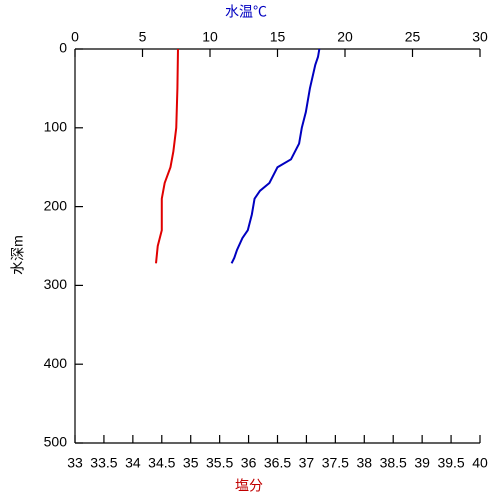 This screenshot has width=500, height=500. I want to click on y-tick-label: 300, so click(56, 284).